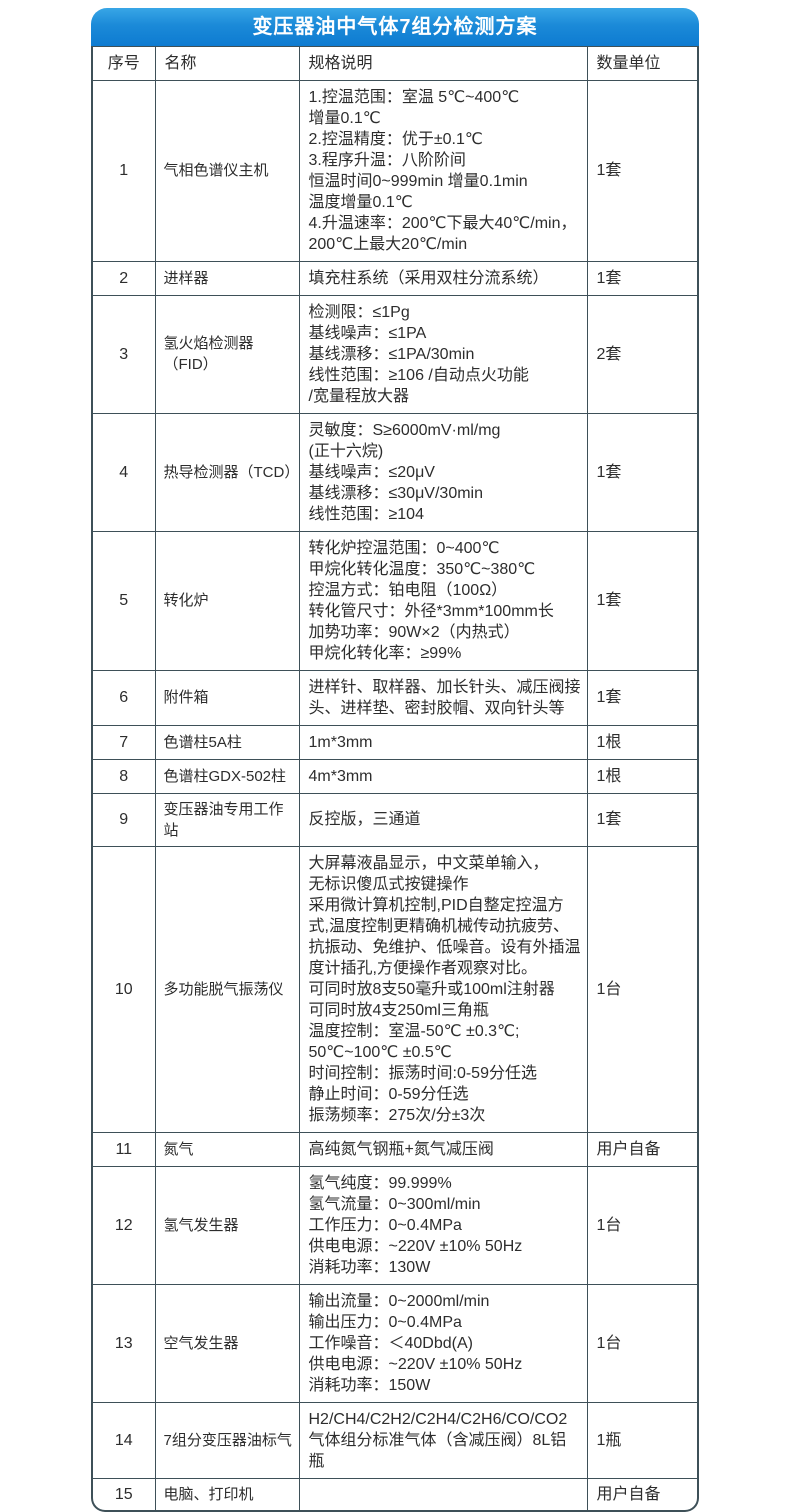 The width and height of the screenshot is (790, 1512). What do you see at coordinates (443, 742) in the screenshot?
I see `item-spec: 1m*3mm` at bounding box center [443, 742].